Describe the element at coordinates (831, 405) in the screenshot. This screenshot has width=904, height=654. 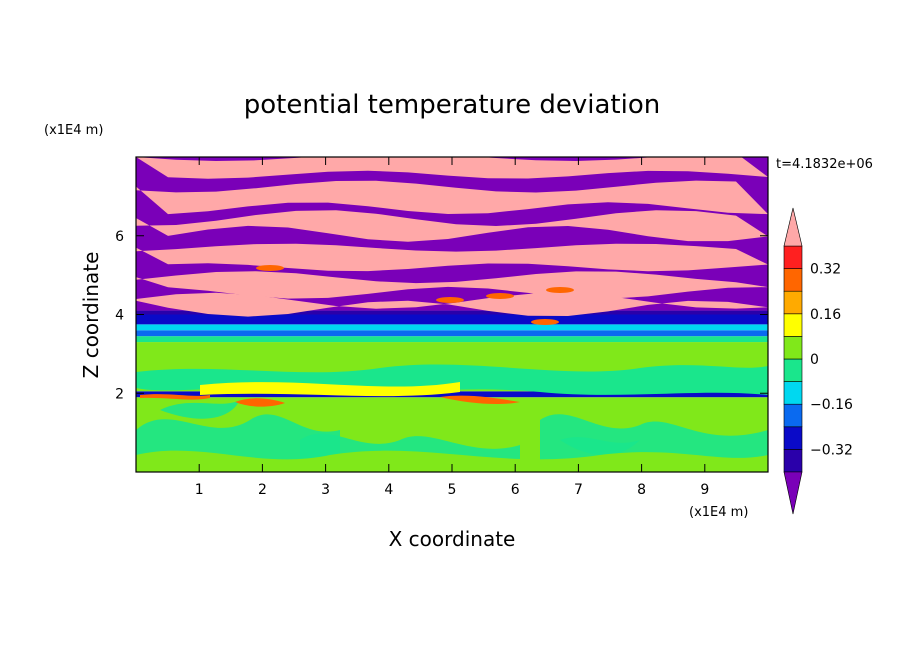
I see `colorbar-label: −0.16` at that location.